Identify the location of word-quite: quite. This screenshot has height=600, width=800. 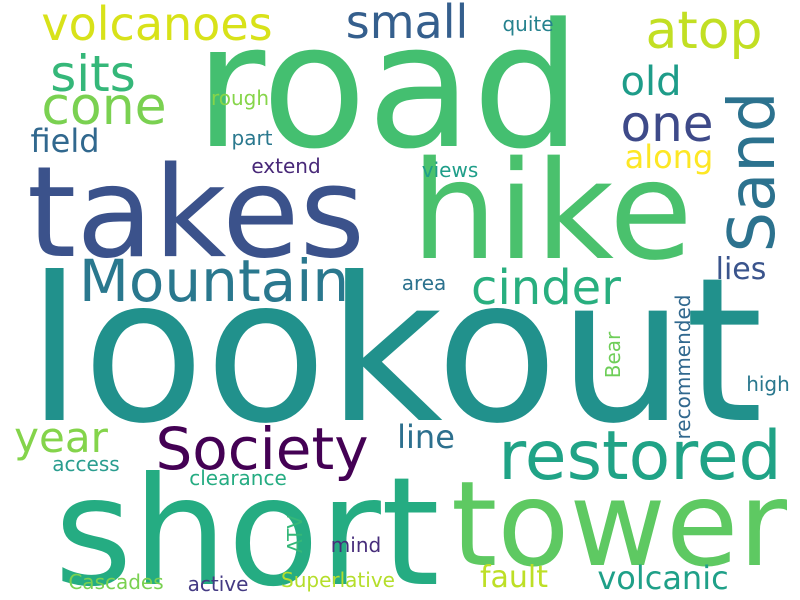
(528, 24).